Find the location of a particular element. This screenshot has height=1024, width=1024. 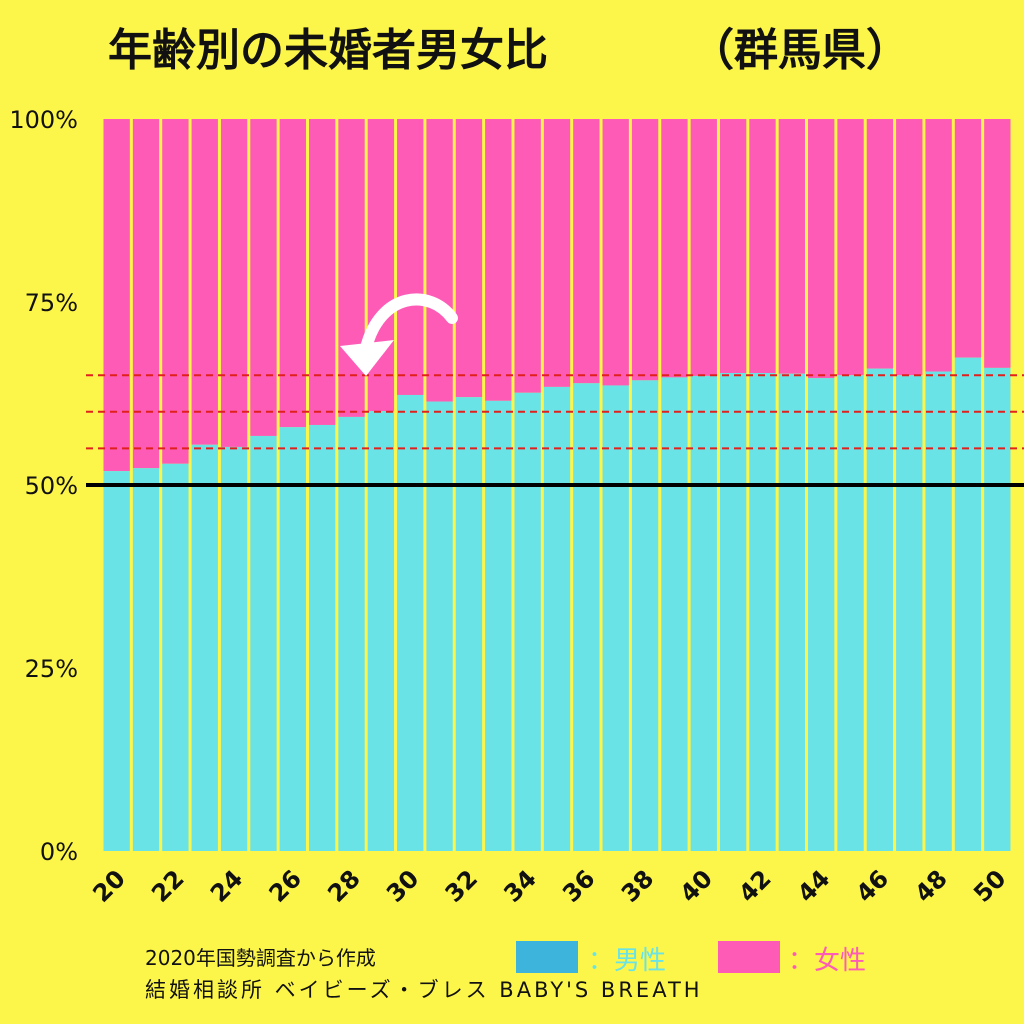

x-axis-ticks: 20 22 24 26 28 30 32 34 36 38 40 42 44 46 48 50 is located at coordinates (549, 885).